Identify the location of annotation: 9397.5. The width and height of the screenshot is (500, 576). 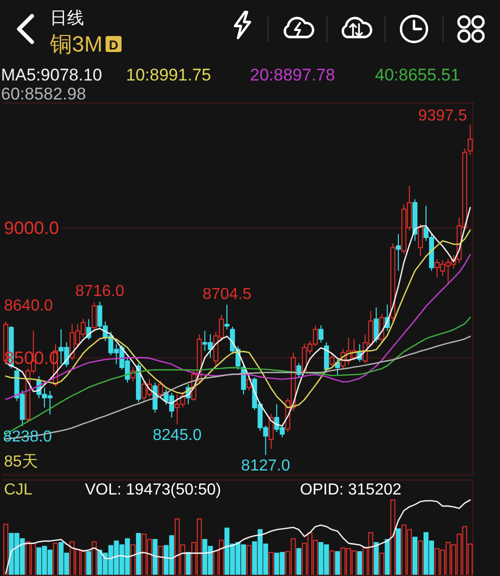
(442, 116).